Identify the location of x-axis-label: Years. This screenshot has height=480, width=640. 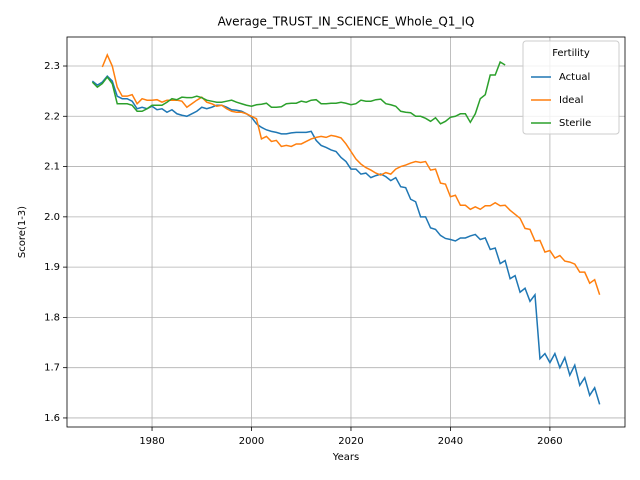
(345, 457).